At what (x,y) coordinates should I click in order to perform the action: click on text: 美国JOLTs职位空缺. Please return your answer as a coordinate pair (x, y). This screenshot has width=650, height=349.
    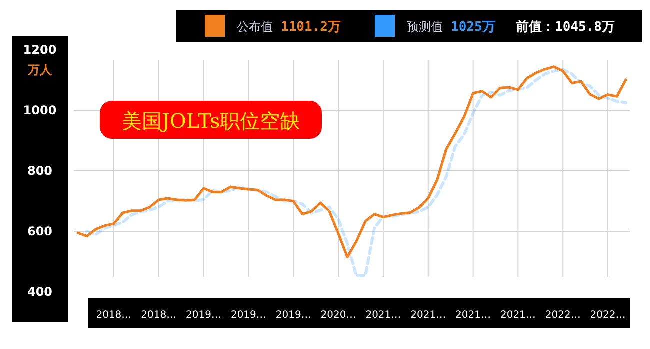
    Looking at the image, I should click on (211, 121).